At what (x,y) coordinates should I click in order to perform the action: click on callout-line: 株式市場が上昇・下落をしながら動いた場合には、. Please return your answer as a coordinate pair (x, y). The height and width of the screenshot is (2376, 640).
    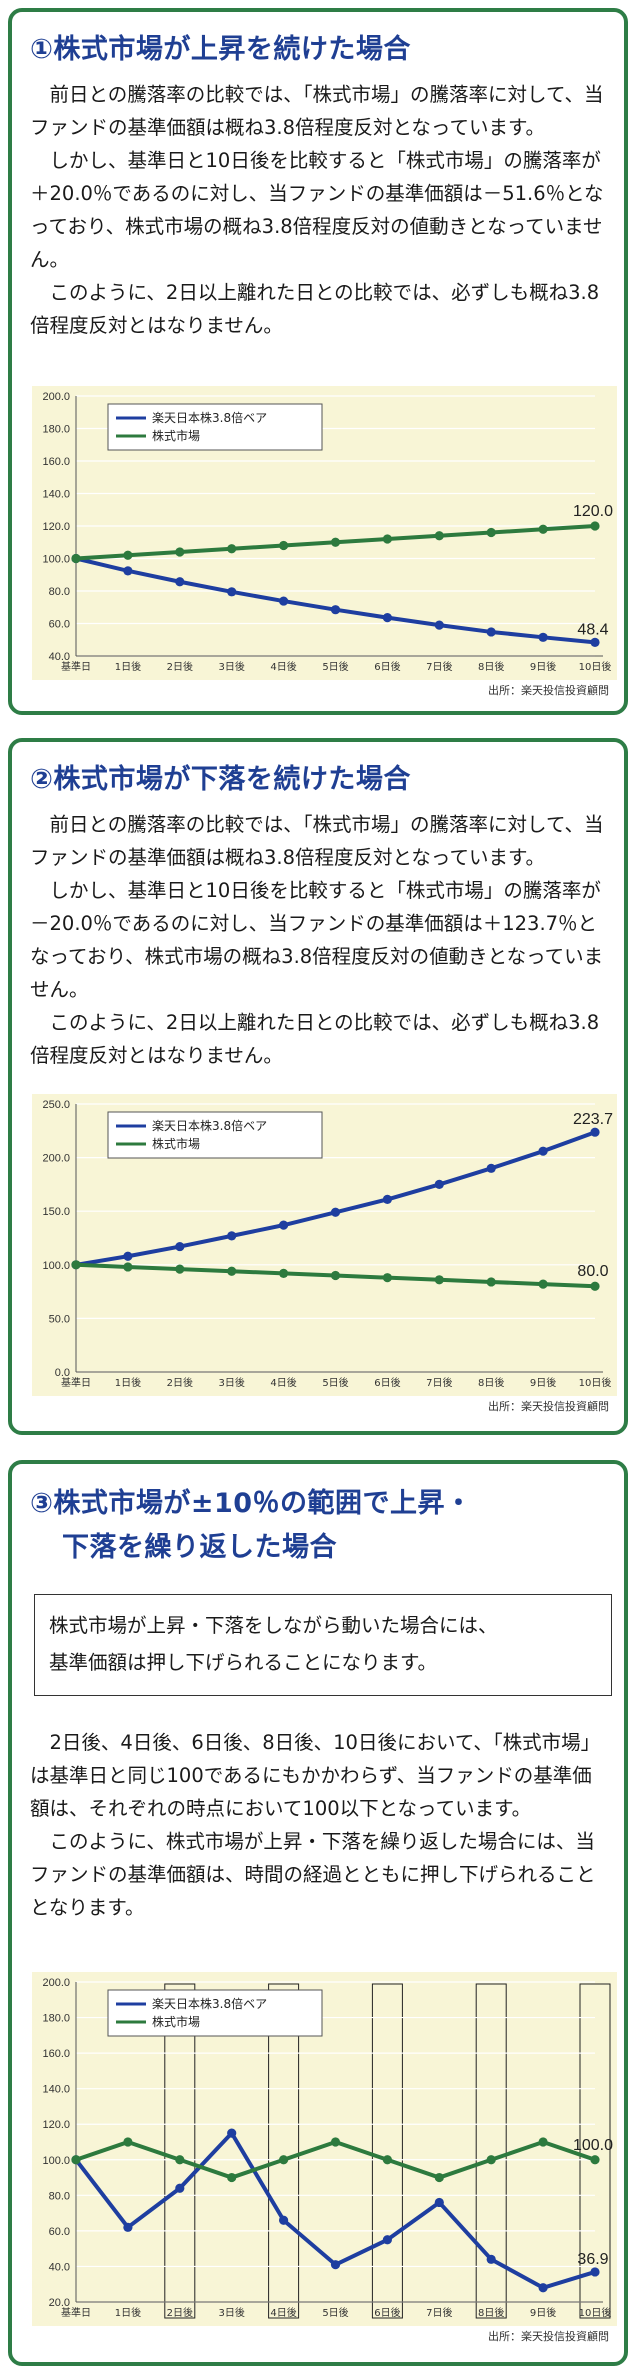
    Looking at the image, I should click on (273, 1625).